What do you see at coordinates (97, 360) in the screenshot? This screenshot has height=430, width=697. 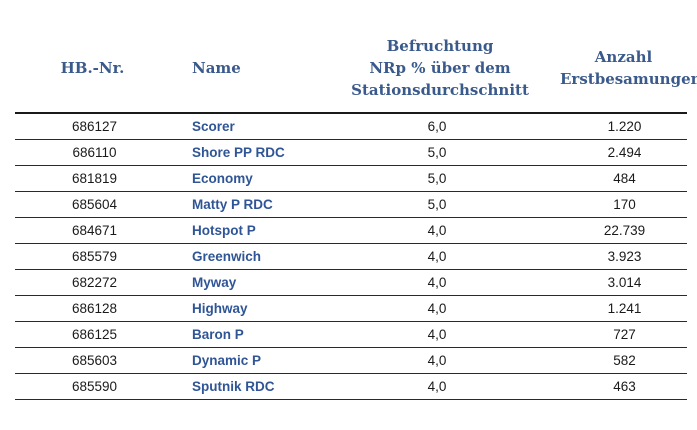 I see `cell-hb-nr: 685603` at bounding box center [97, 360].